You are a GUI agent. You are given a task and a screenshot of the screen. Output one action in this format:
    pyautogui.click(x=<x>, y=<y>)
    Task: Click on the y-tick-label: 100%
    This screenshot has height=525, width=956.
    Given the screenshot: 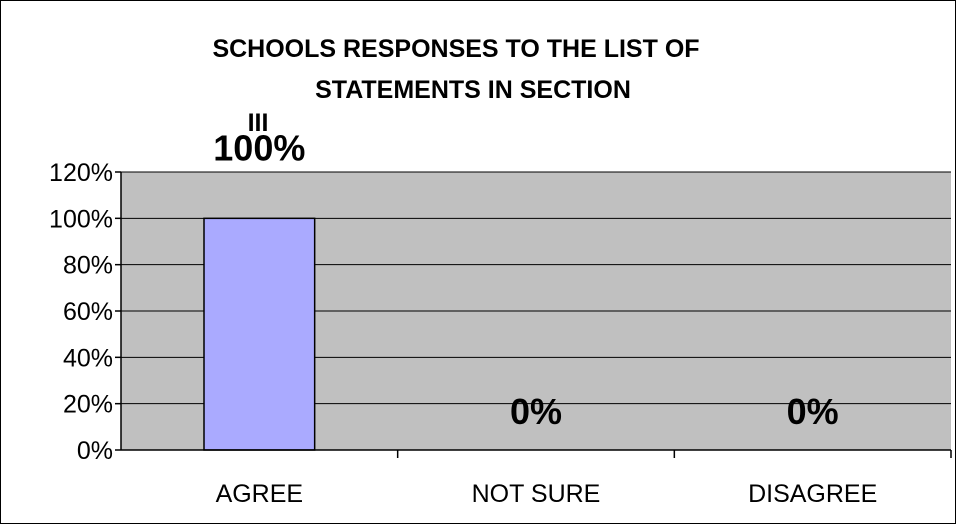 What is the action you would take?
    pyautogui.click(x=81, y=219)
    